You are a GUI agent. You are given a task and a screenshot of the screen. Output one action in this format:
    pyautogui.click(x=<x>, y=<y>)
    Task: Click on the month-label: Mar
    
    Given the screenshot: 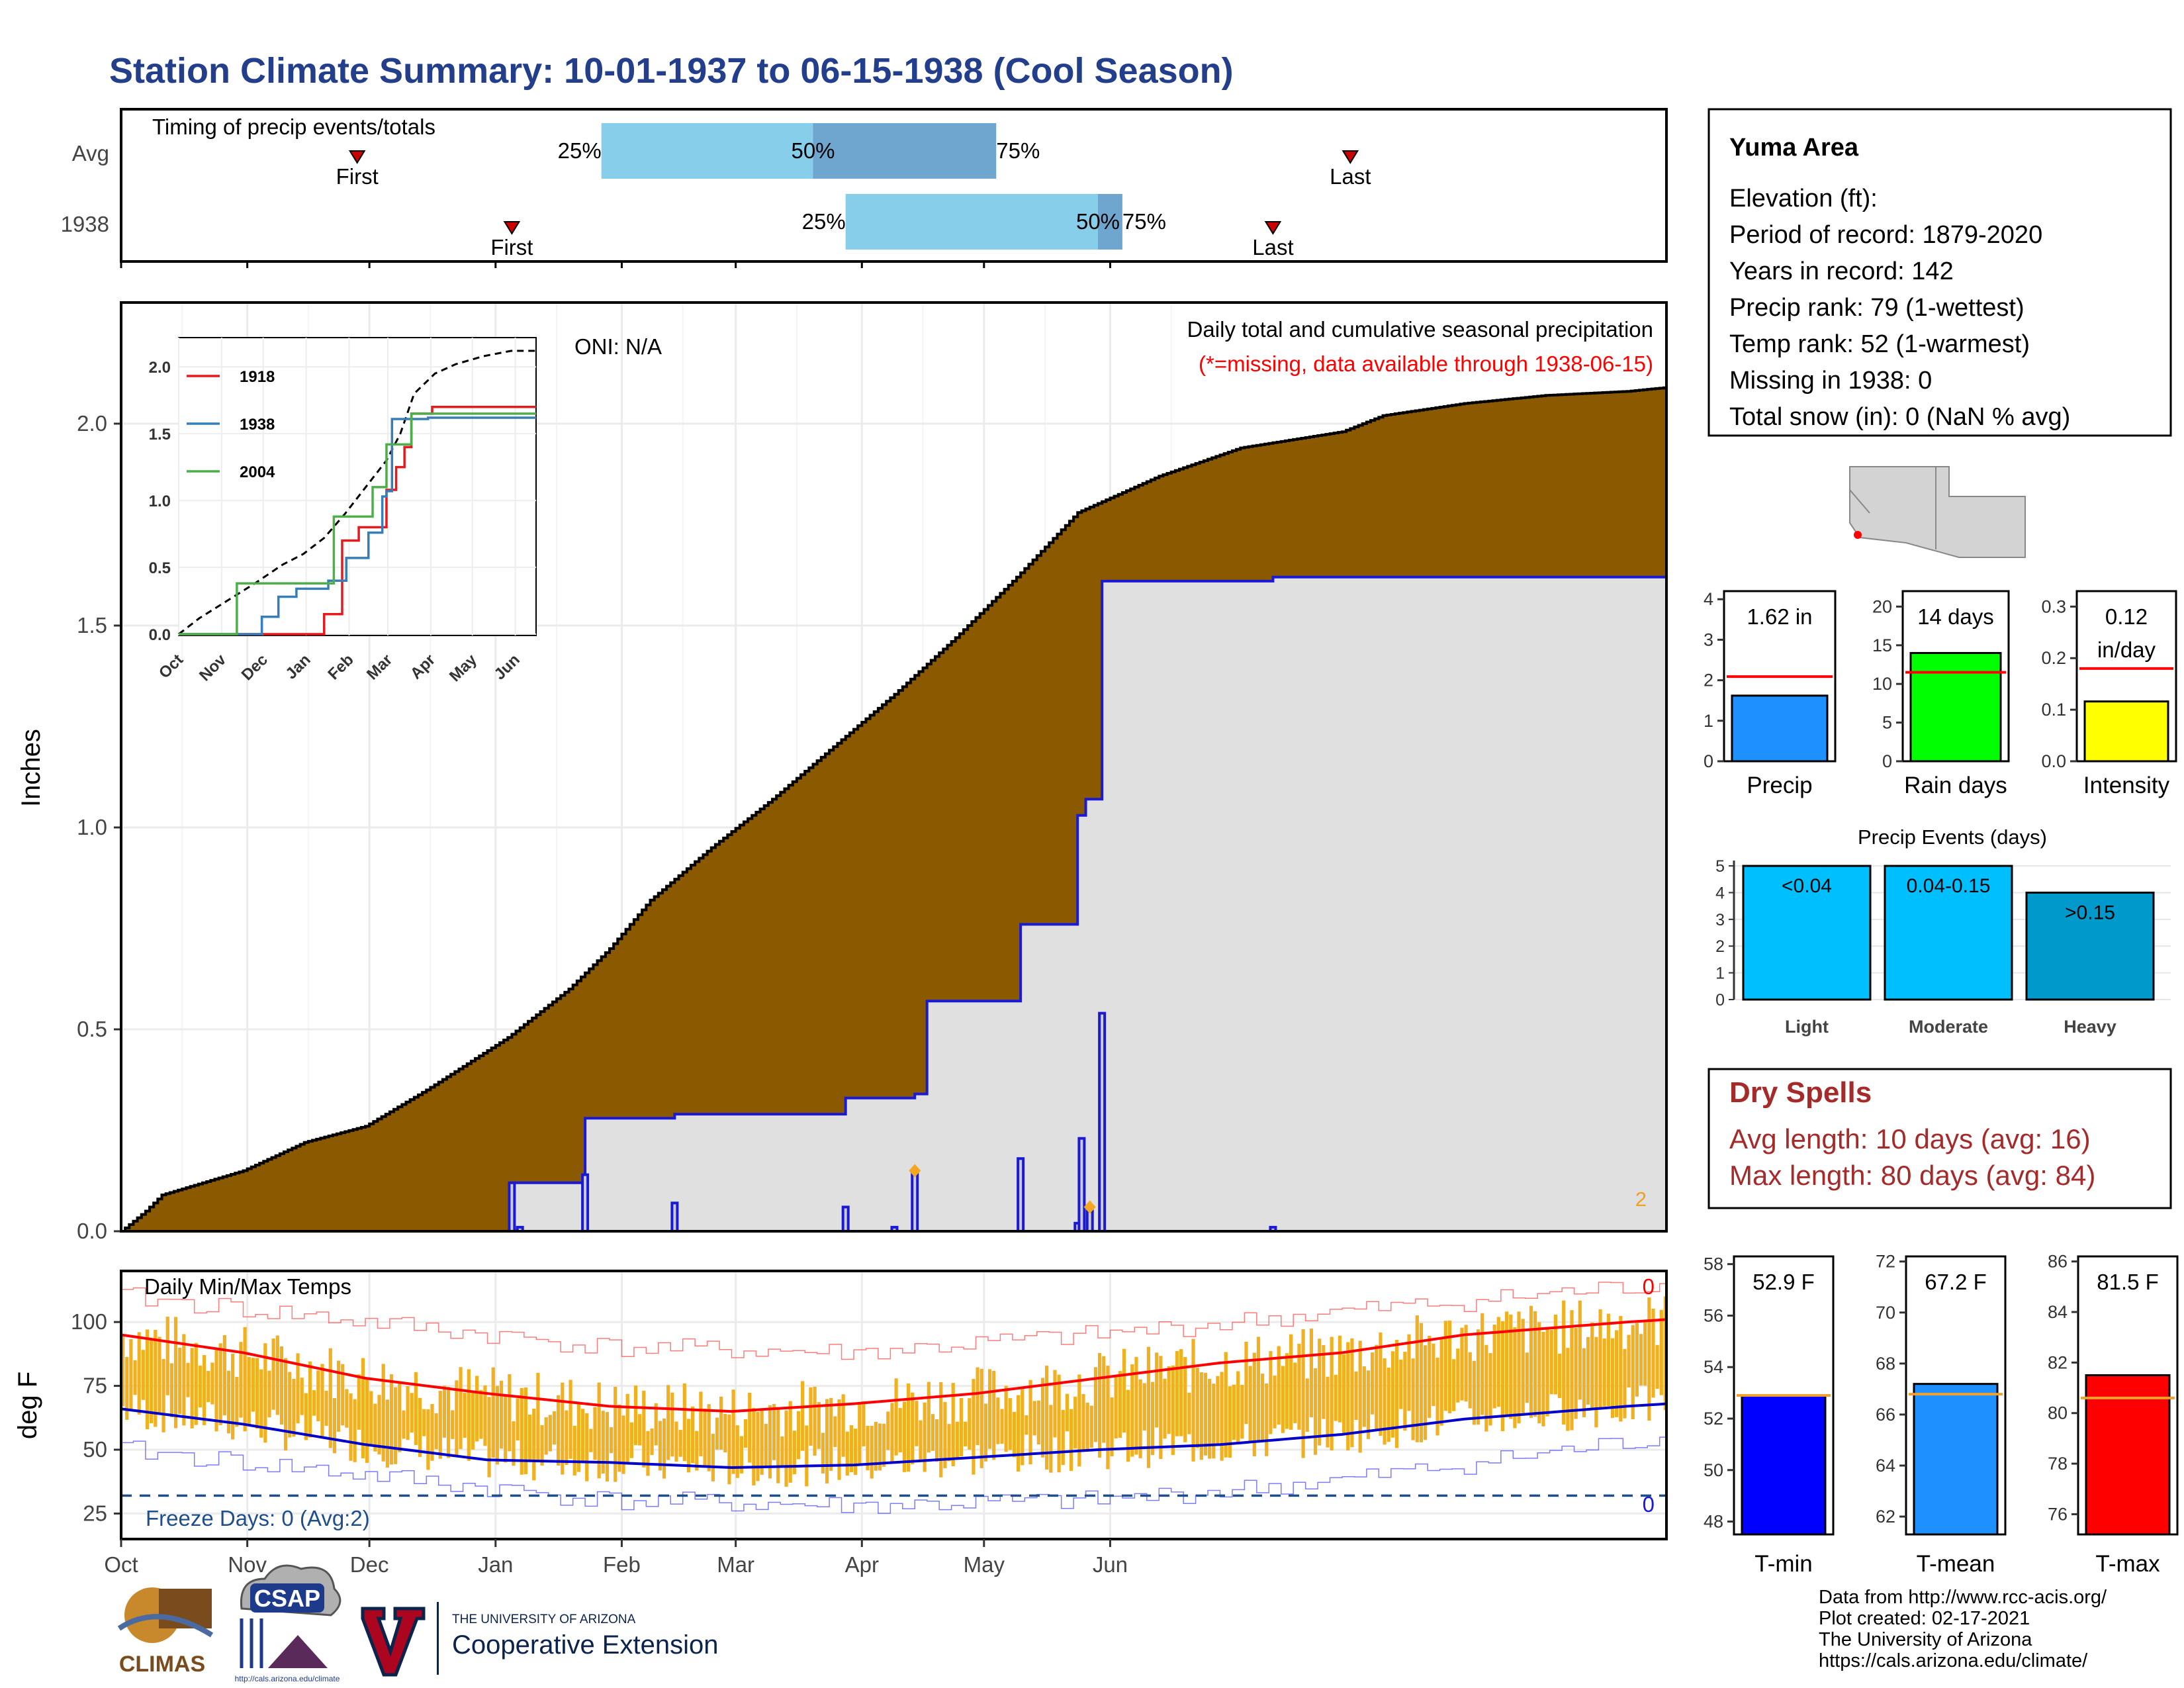 What is the action you would take?
    pyautogui.click(x=735, y=1564)
    